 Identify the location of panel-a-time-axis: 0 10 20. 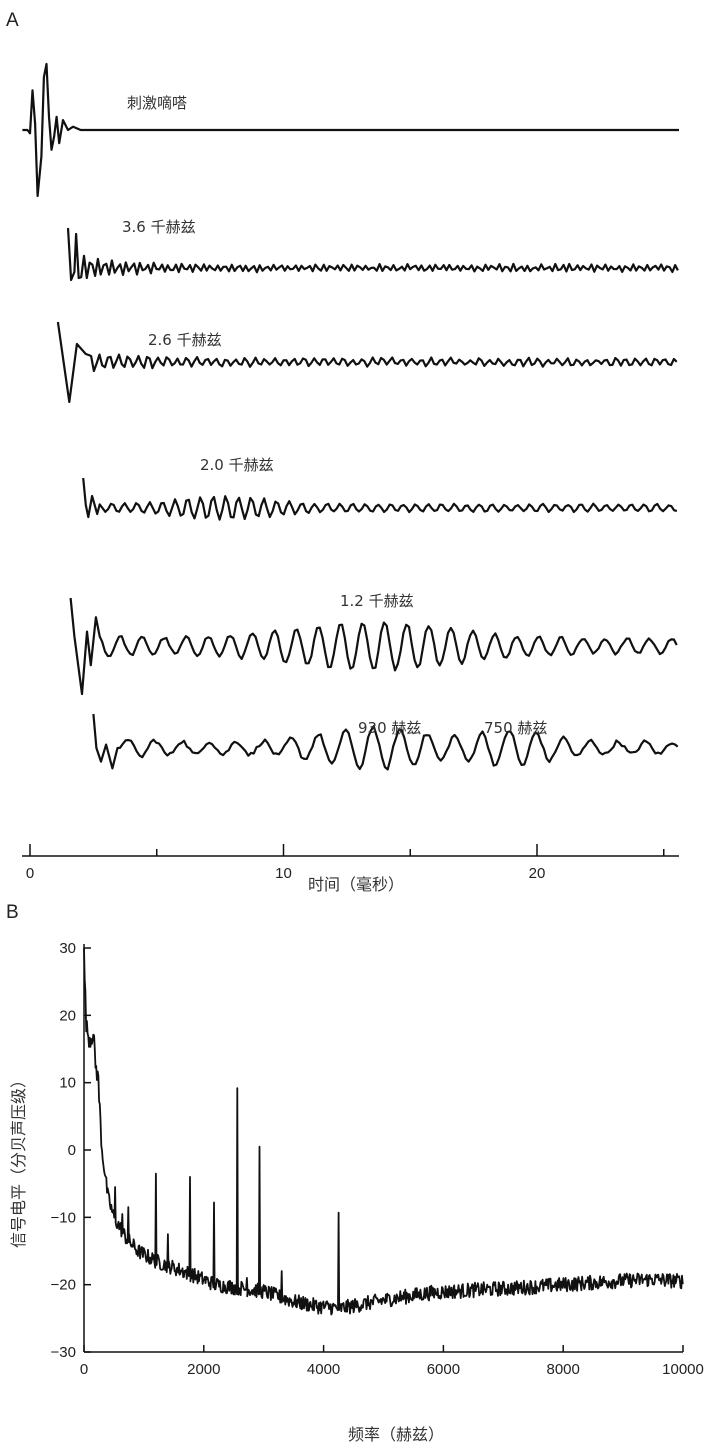
(350, 863).